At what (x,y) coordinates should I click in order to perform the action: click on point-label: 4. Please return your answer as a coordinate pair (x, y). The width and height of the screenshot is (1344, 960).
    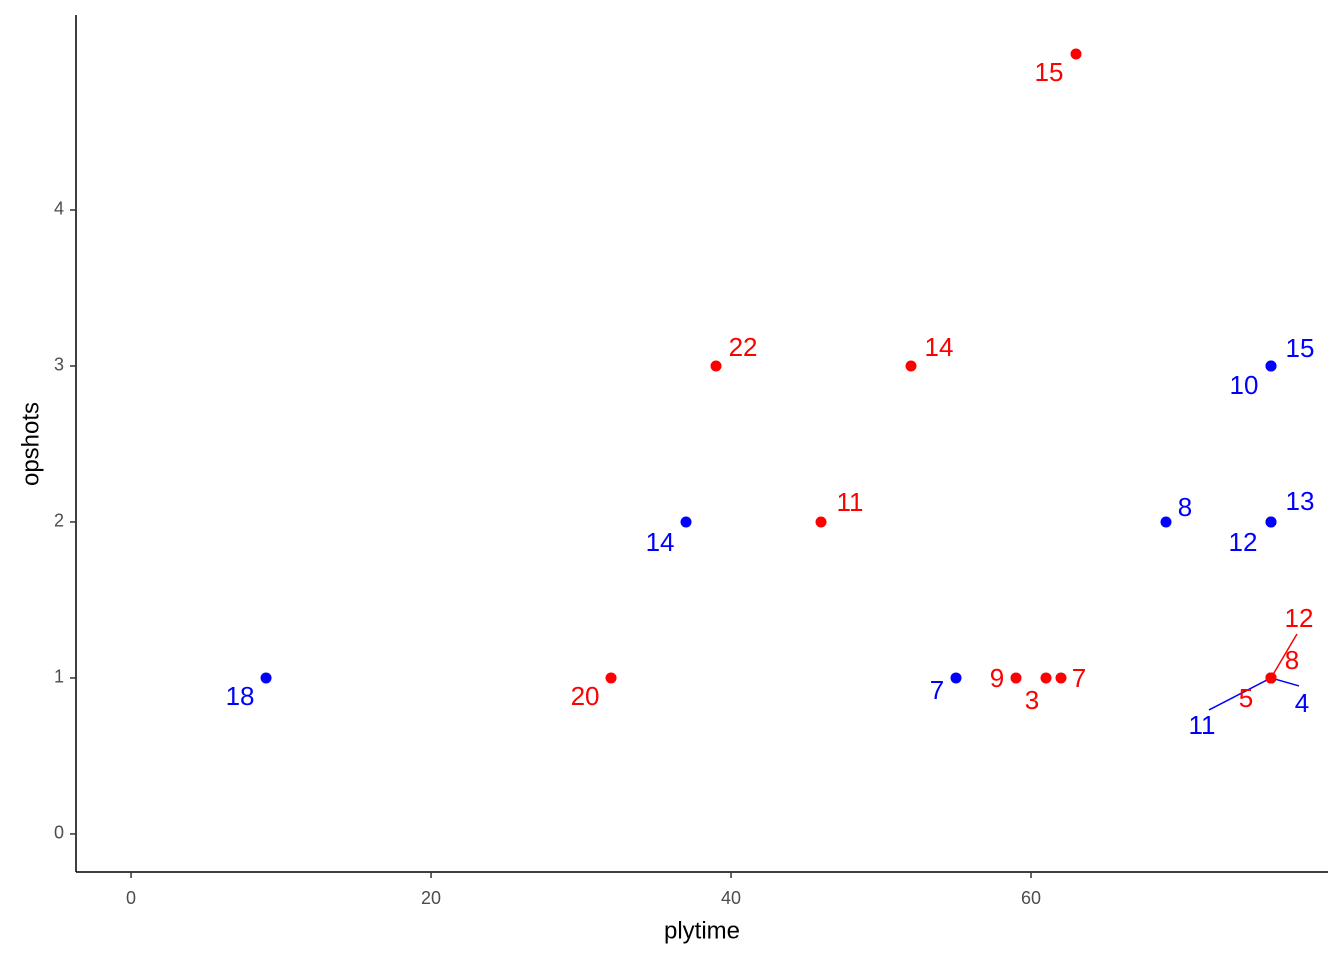
    Looking at the image, I should click on (1302, 703).